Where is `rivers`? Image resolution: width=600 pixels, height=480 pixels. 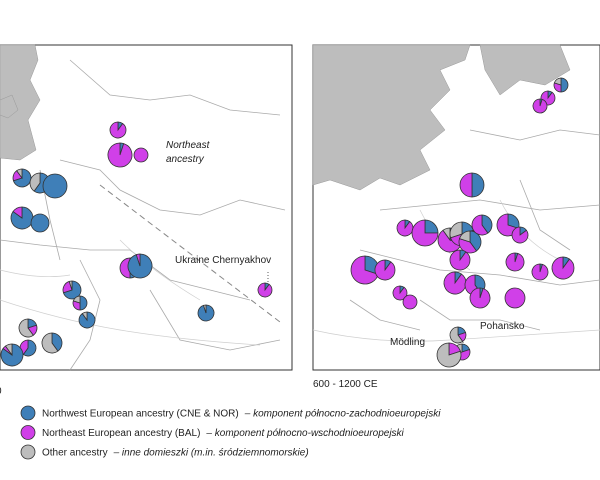 rivers is located at coordinates (130, 292).